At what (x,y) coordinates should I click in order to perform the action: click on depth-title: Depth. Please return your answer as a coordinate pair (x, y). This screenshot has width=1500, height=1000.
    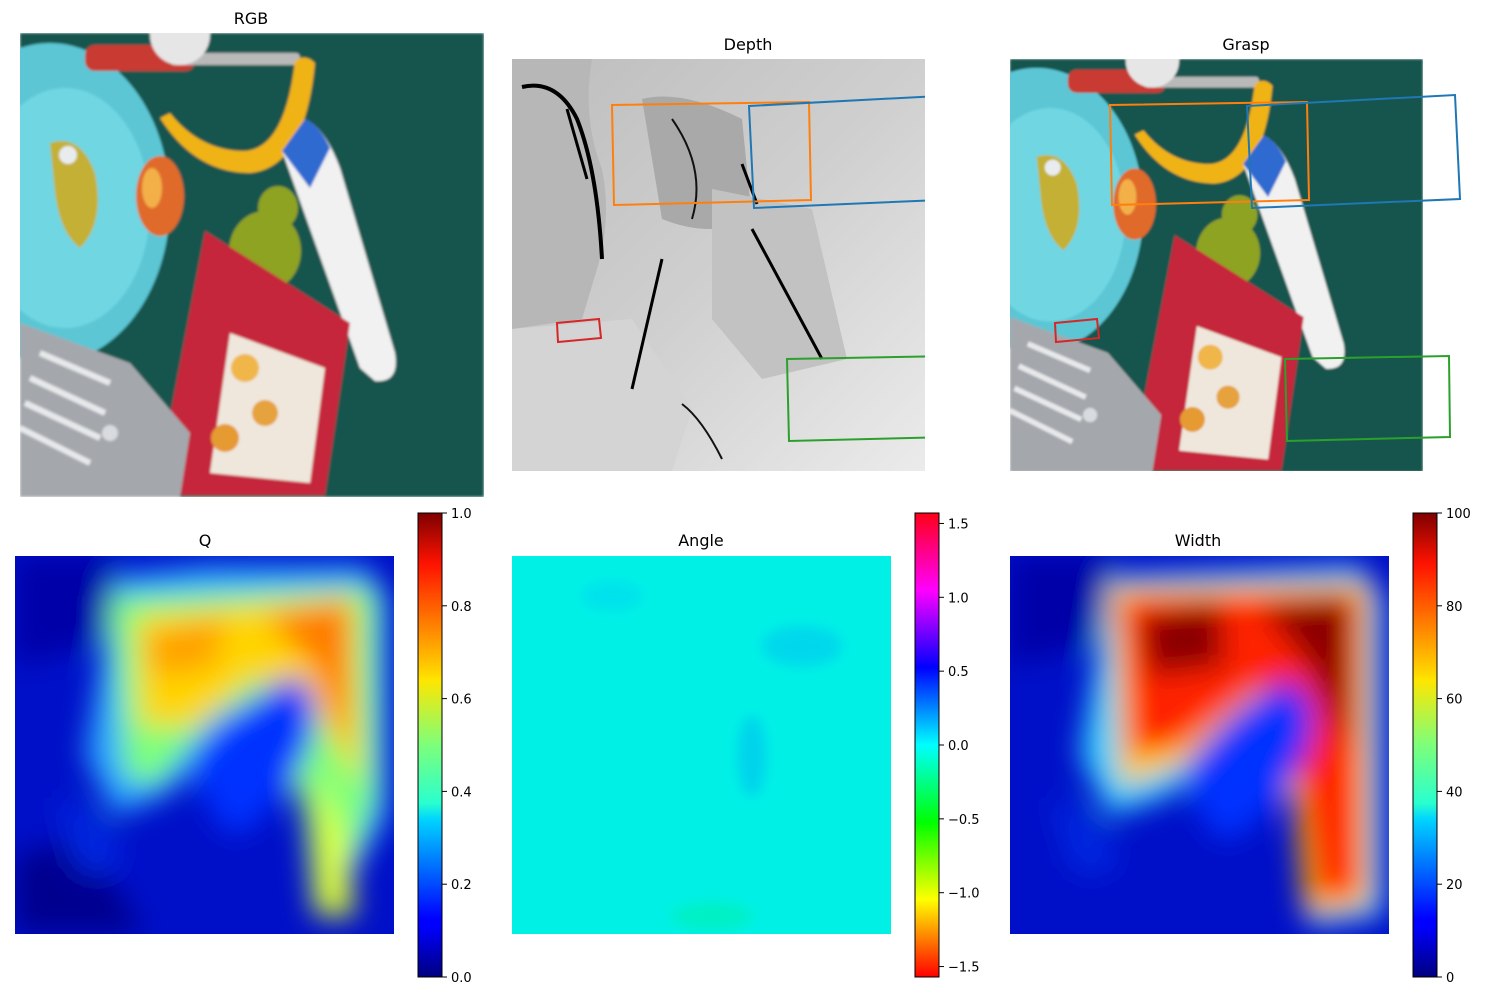
    Looking at the image, I should click on (748, 44).